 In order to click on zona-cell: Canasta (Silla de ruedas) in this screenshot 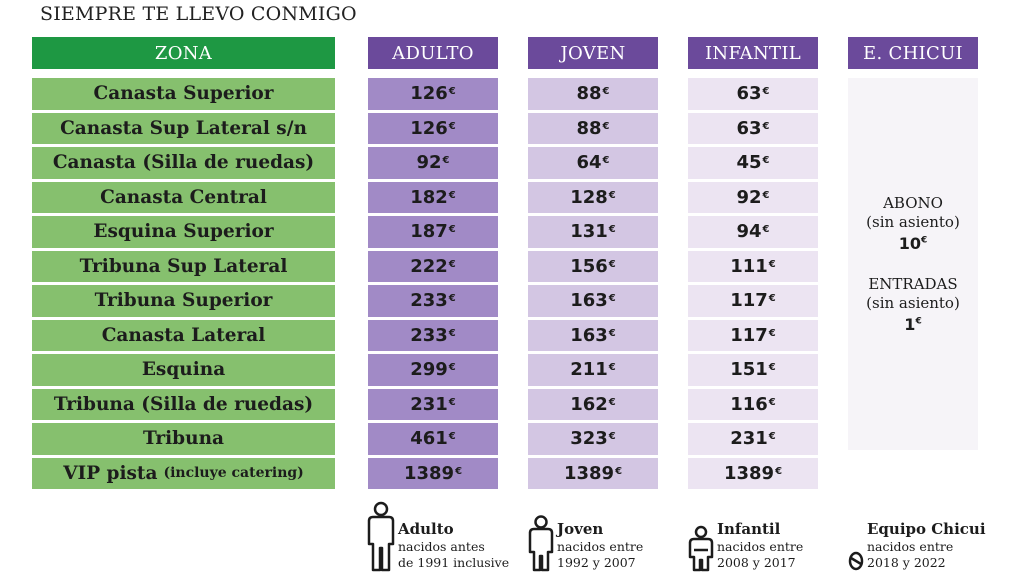, I will do `click(183, 163)`.